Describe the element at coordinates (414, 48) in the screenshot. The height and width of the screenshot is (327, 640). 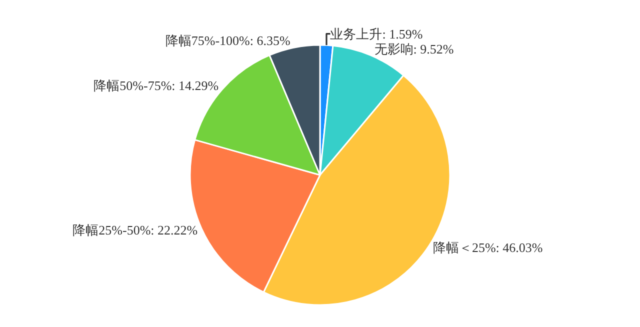
I see `slice-label: 无影响: 9.52%` at that location.